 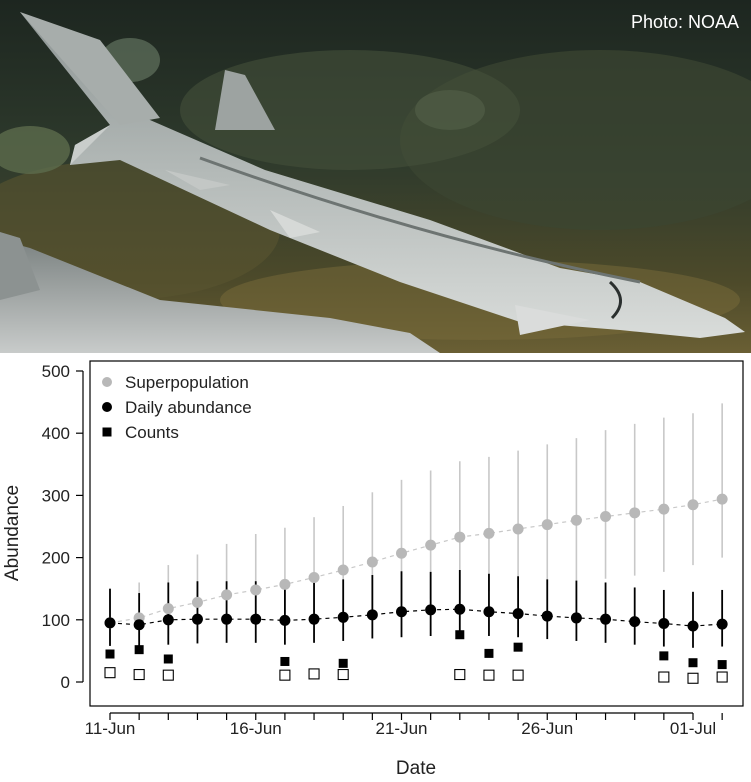 I want to click on x-axis: 11-Jun 16-Jun 21-Jun 26-Jun 01-Jul, so click(x=404, y=725).